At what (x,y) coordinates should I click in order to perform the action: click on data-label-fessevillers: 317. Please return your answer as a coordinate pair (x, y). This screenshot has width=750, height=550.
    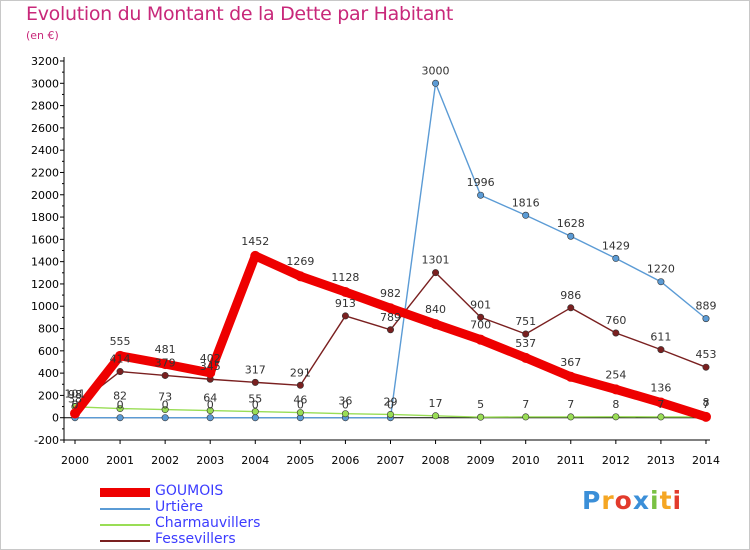
    Looking at the image, I should click on (255, 369).